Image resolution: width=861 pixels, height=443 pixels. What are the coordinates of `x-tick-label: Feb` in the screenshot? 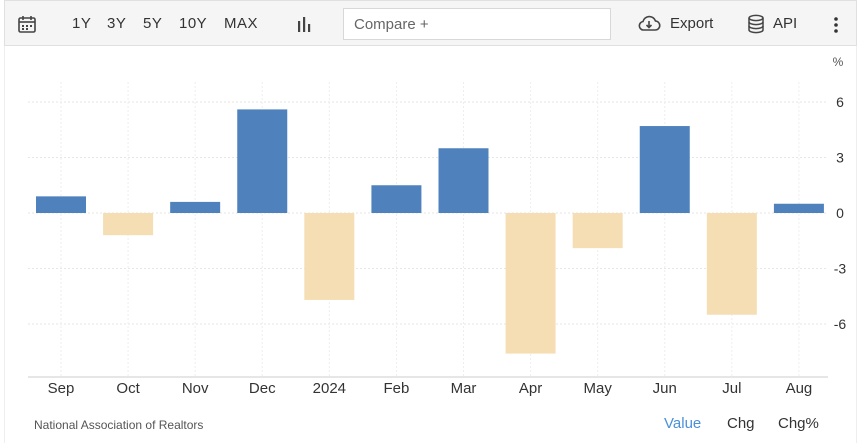 It's located at (396, 388).